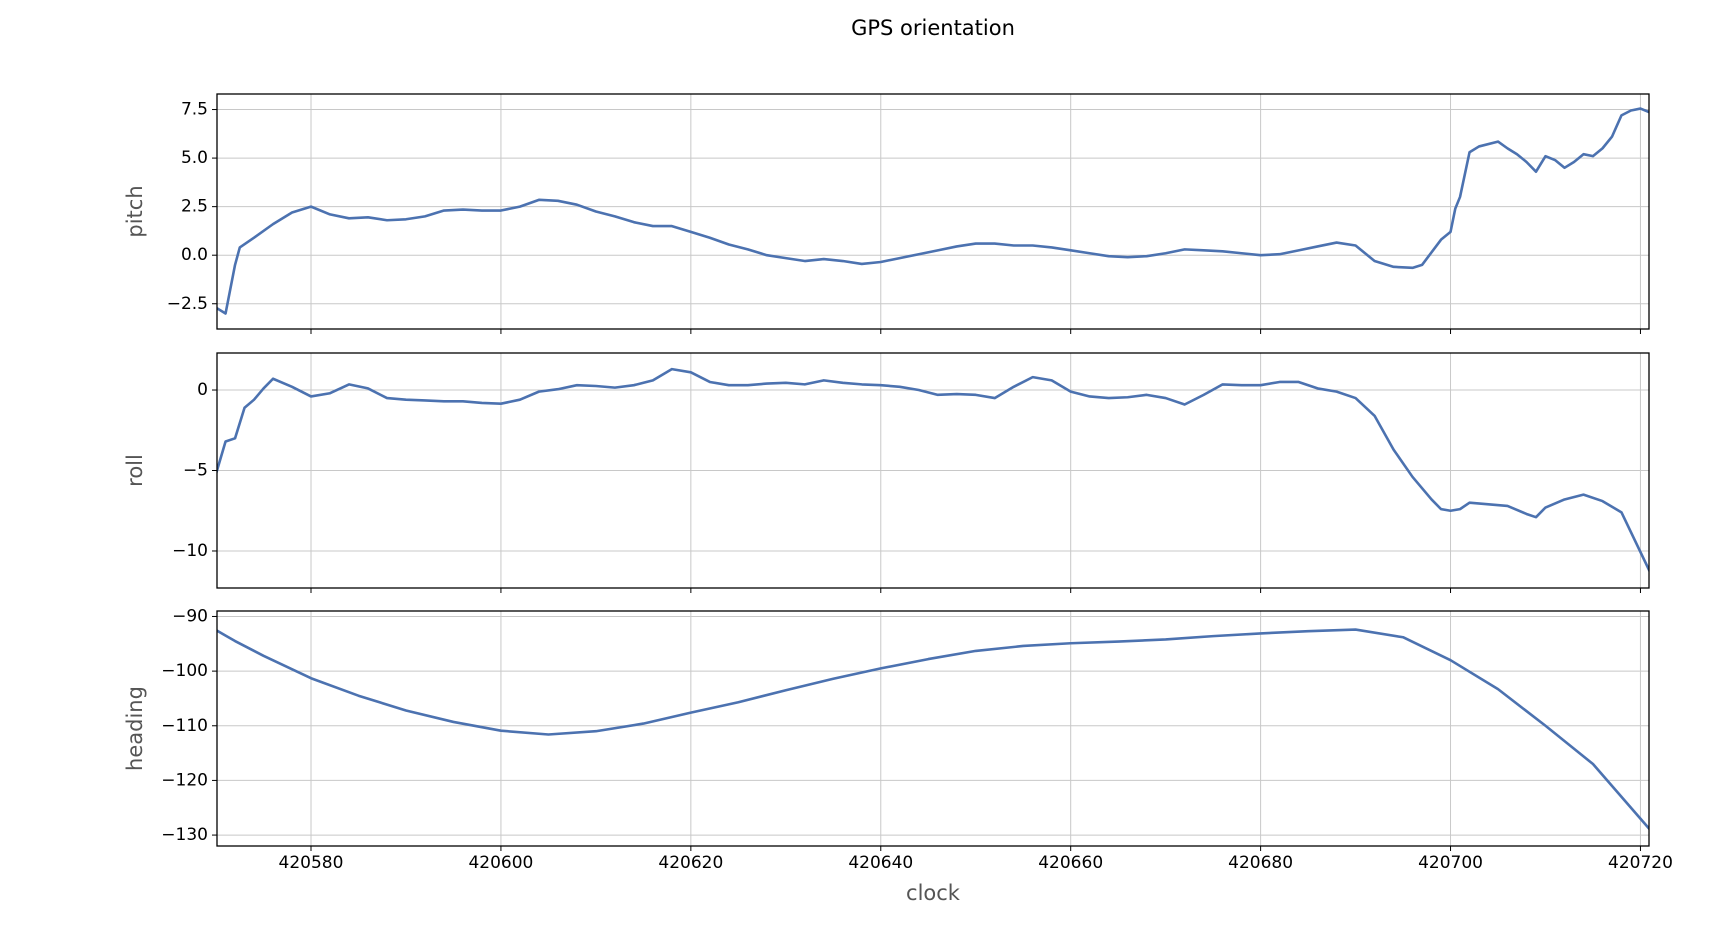 This screenshot has height=937, width=1728. What do you see at coordinates (135, 728) in the screenshot?
I see `y-axis-label: heading` at bounding box center [135, 728].